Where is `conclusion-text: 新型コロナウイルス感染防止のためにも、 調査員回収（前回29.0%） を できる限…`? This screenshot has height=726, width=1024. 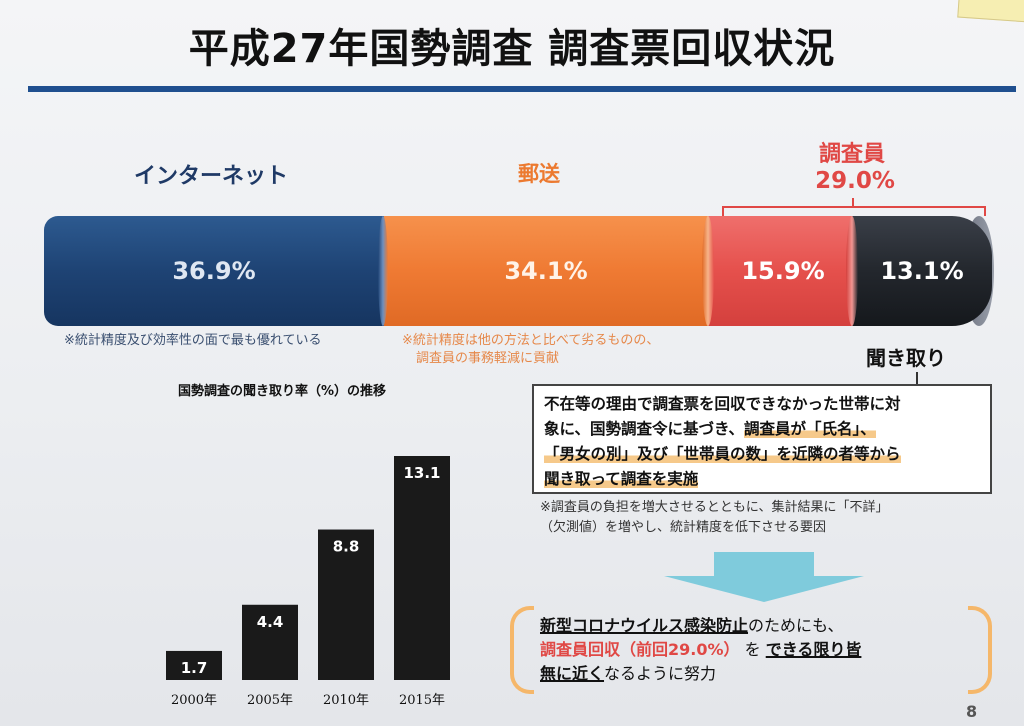 conclusion-text: 新型コロナウイルス感染防止のためにも、 調査員回収（前回29.0%） を できる限… is located at coordinates (755, 650).